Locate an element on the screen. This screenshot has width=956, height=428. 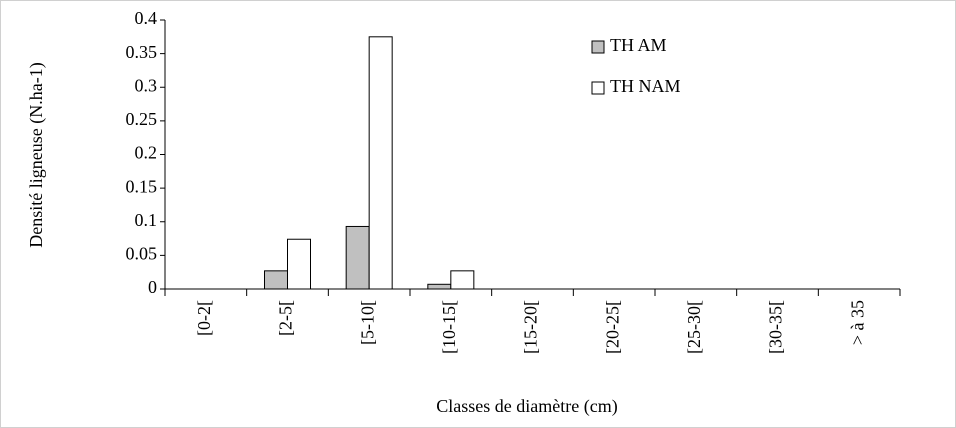
x-tick-label: > à 35 is located at coordinates (857, 322).